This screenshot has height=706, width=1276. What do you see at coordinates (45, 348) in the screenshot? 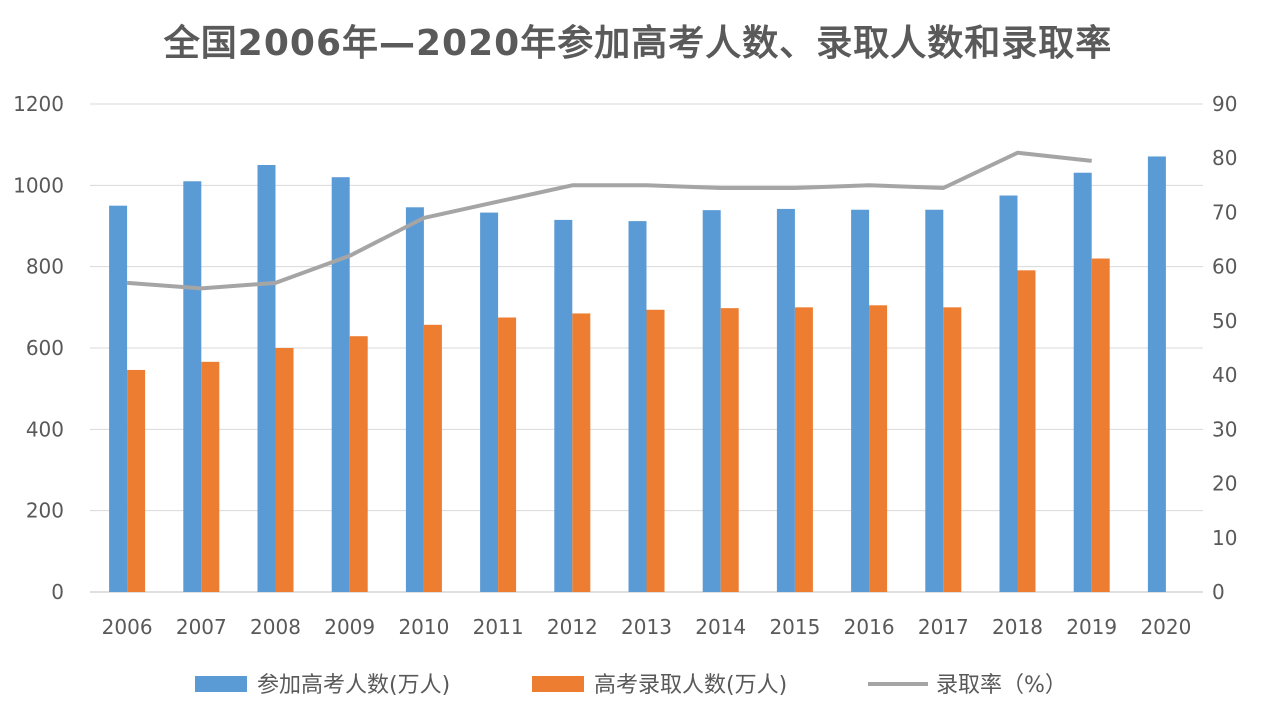
I see `y-left-tick-label: 600` at bounding box center [45, 348].